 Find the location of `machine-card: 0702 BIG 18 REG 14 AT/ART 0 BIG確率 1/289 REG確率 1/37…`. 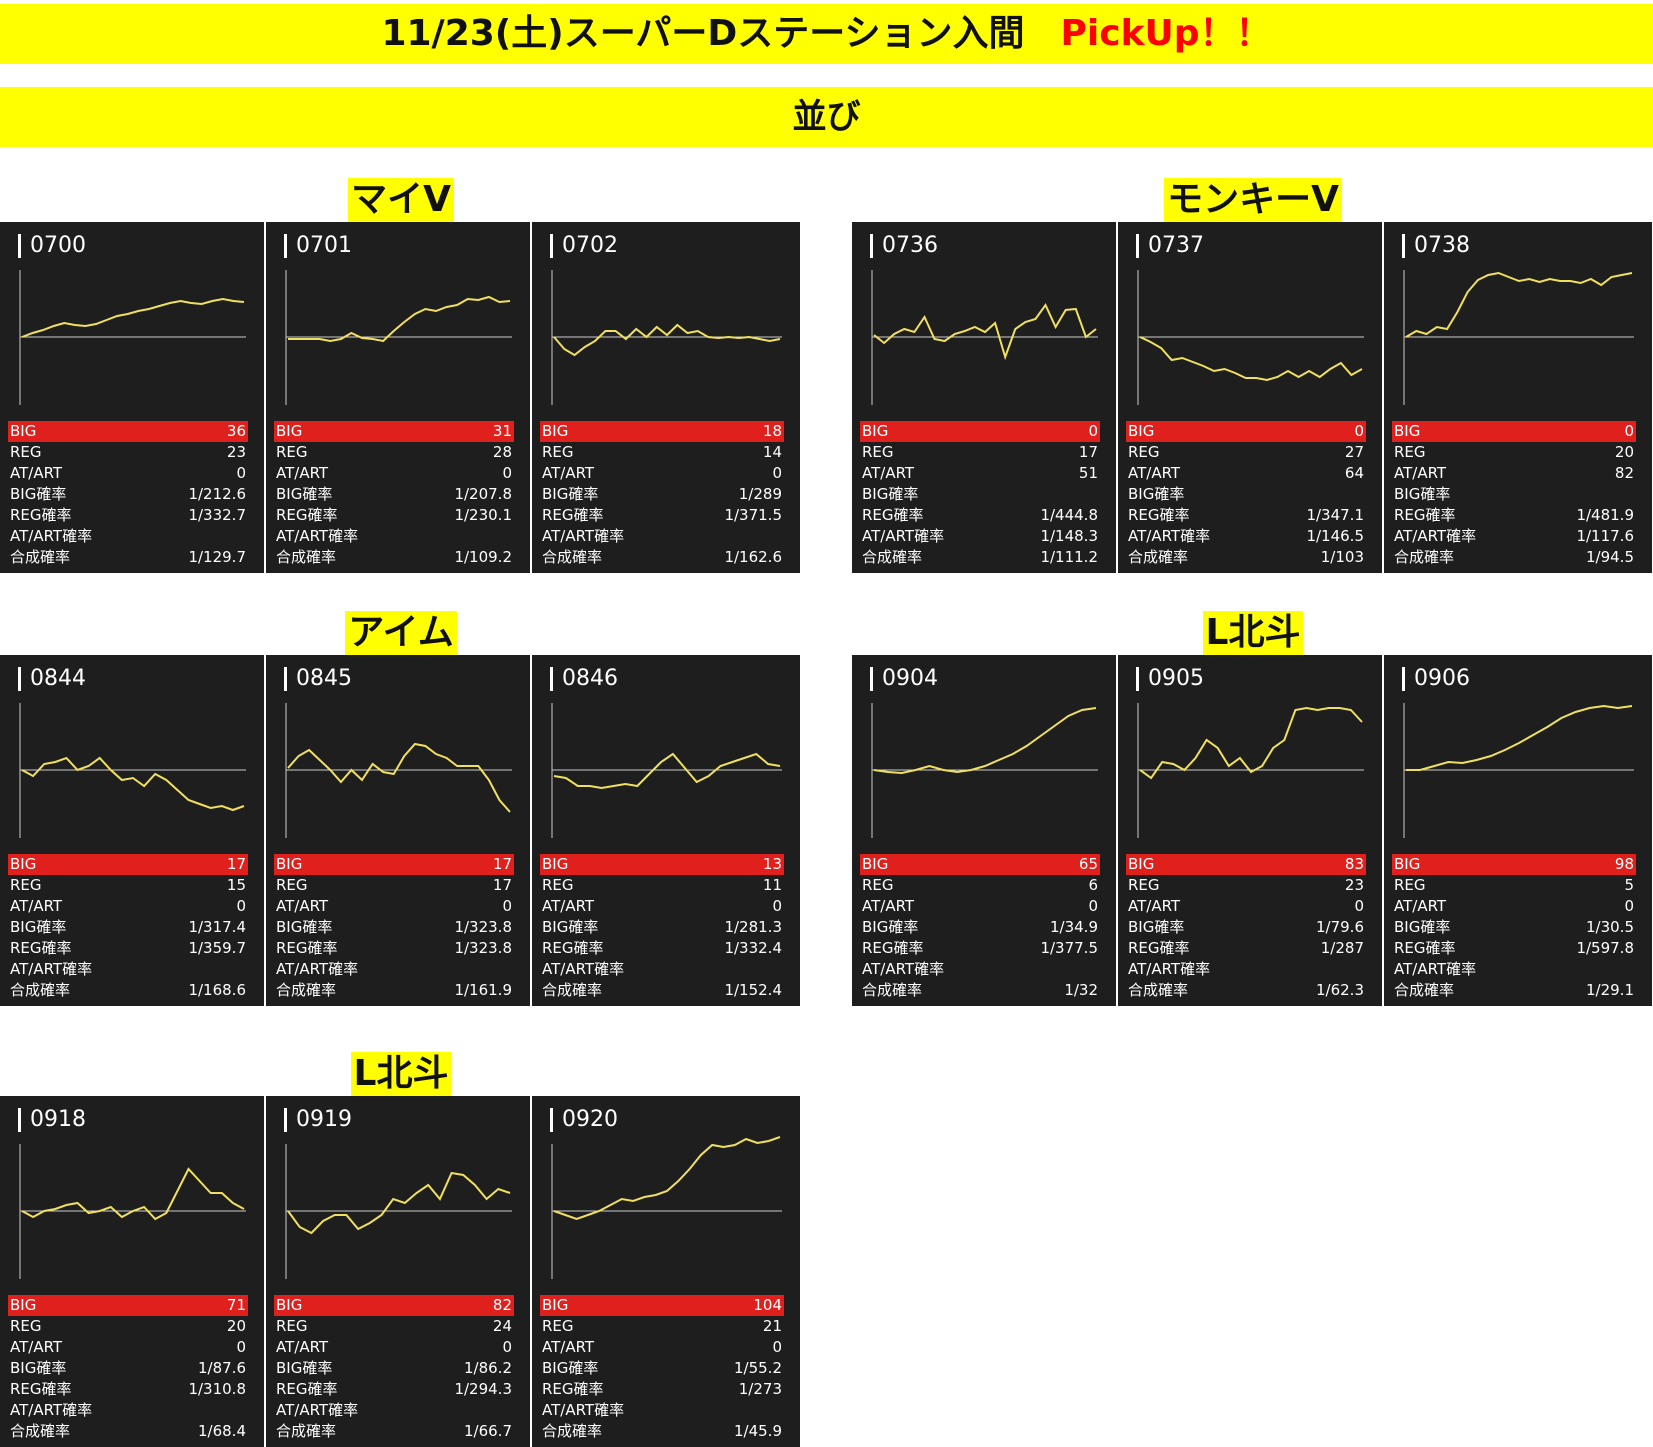

machine-card: 0702 BIG 18 REG 14 AT/ART 0 BIG確率 1/289 REG確率 1/37… is located at coordinates (666, 397).